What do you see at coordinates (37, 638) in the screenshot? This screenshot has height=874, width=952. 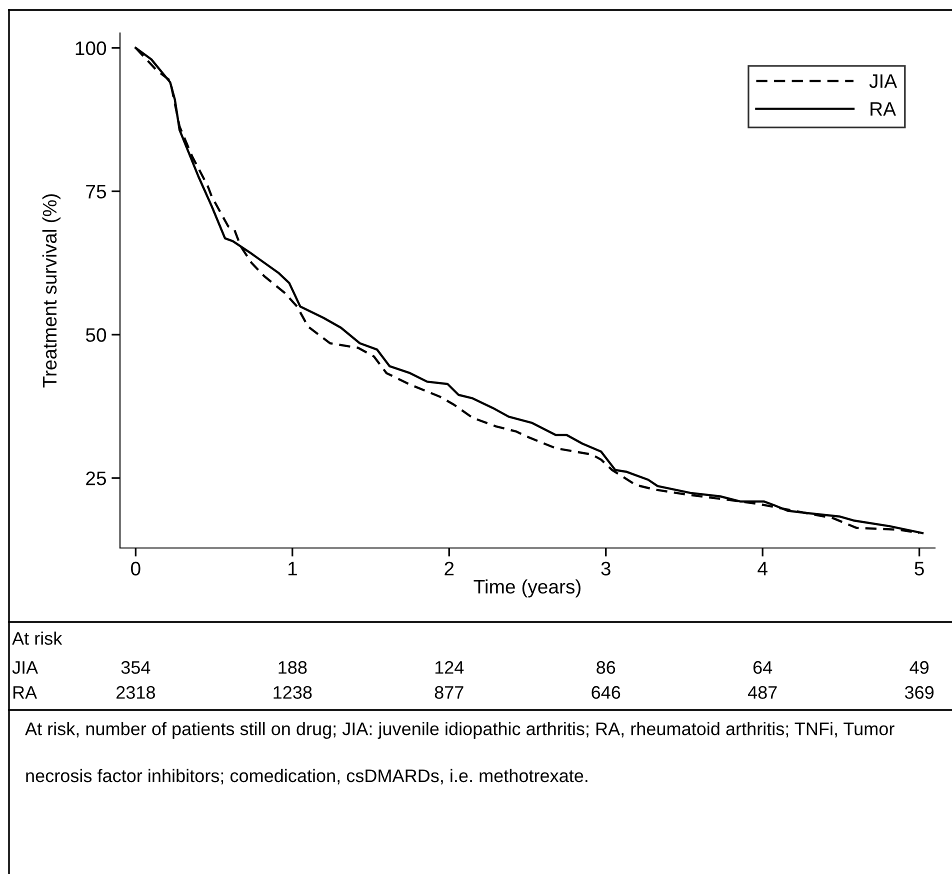 I see `text: At risk` at bounding box center [37, 638].